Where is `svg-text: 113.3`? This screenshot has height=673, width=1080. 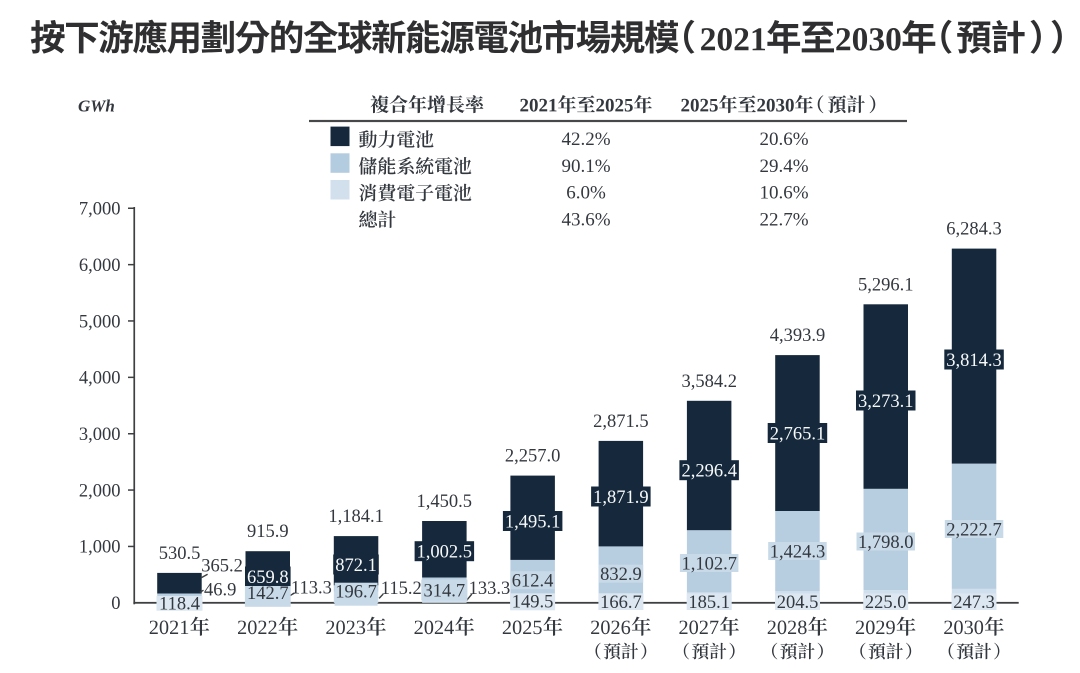 svg-text: 113.3 is located at coordinates (311, 588).